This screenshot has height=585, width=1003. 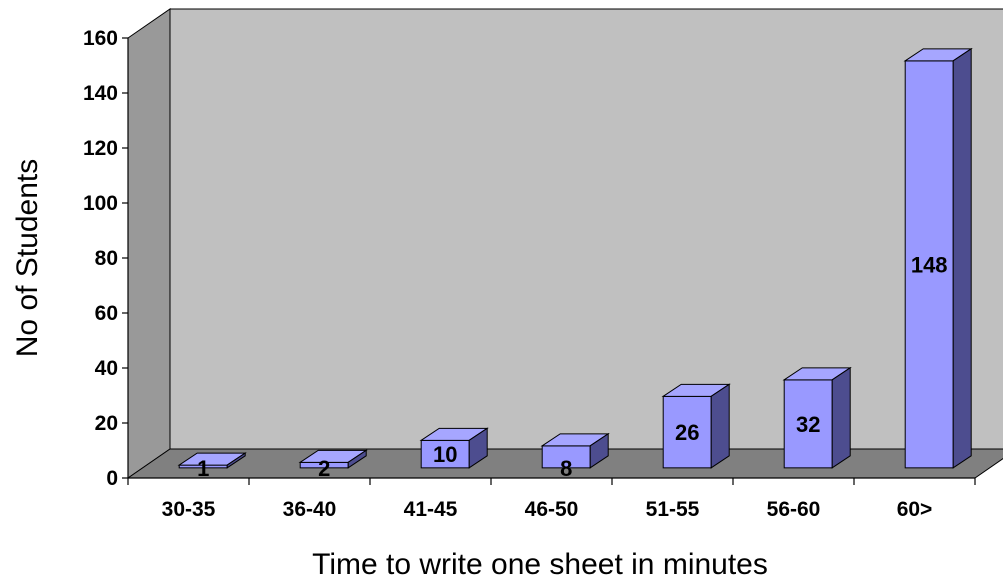 What do you see at coordinates (100, 93) in the screenshot?
I see `y-tick-label: 140` at bounding box center [100, 93].